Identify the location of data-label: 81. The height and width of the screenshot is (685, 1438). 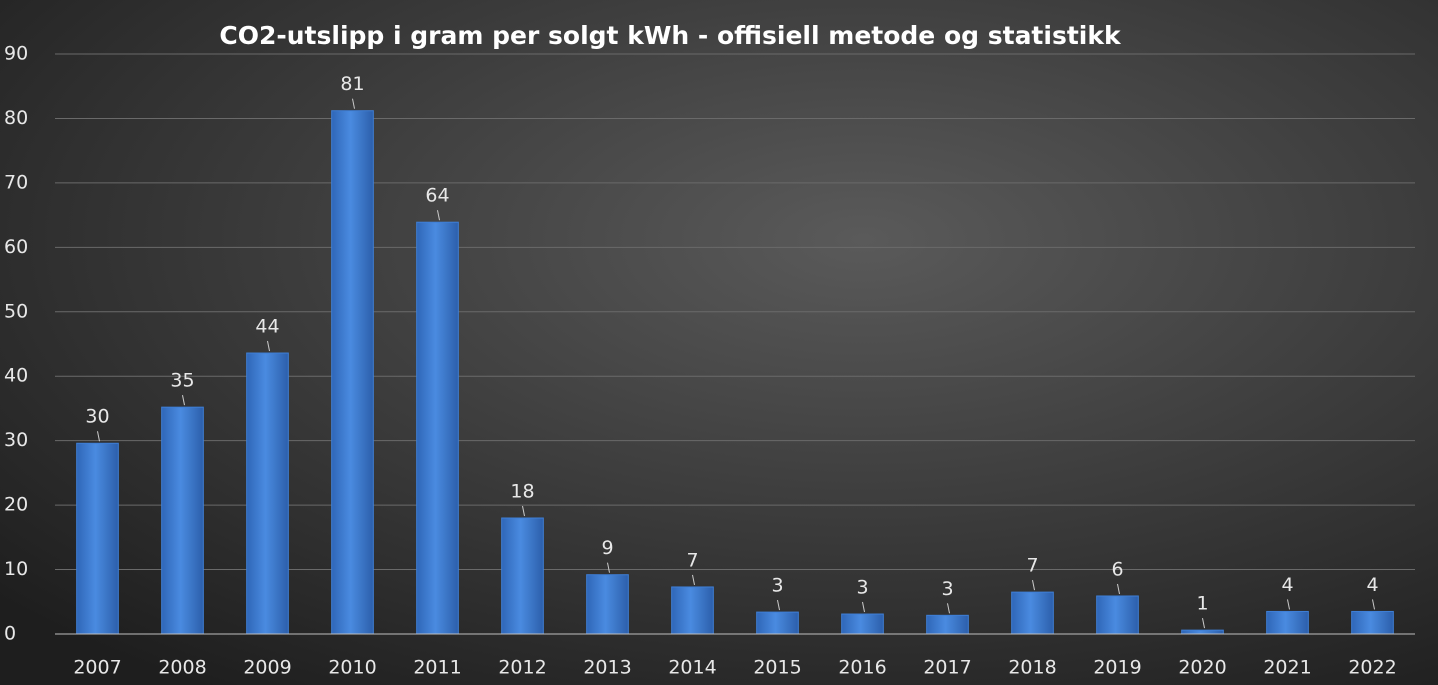
(352, 84).